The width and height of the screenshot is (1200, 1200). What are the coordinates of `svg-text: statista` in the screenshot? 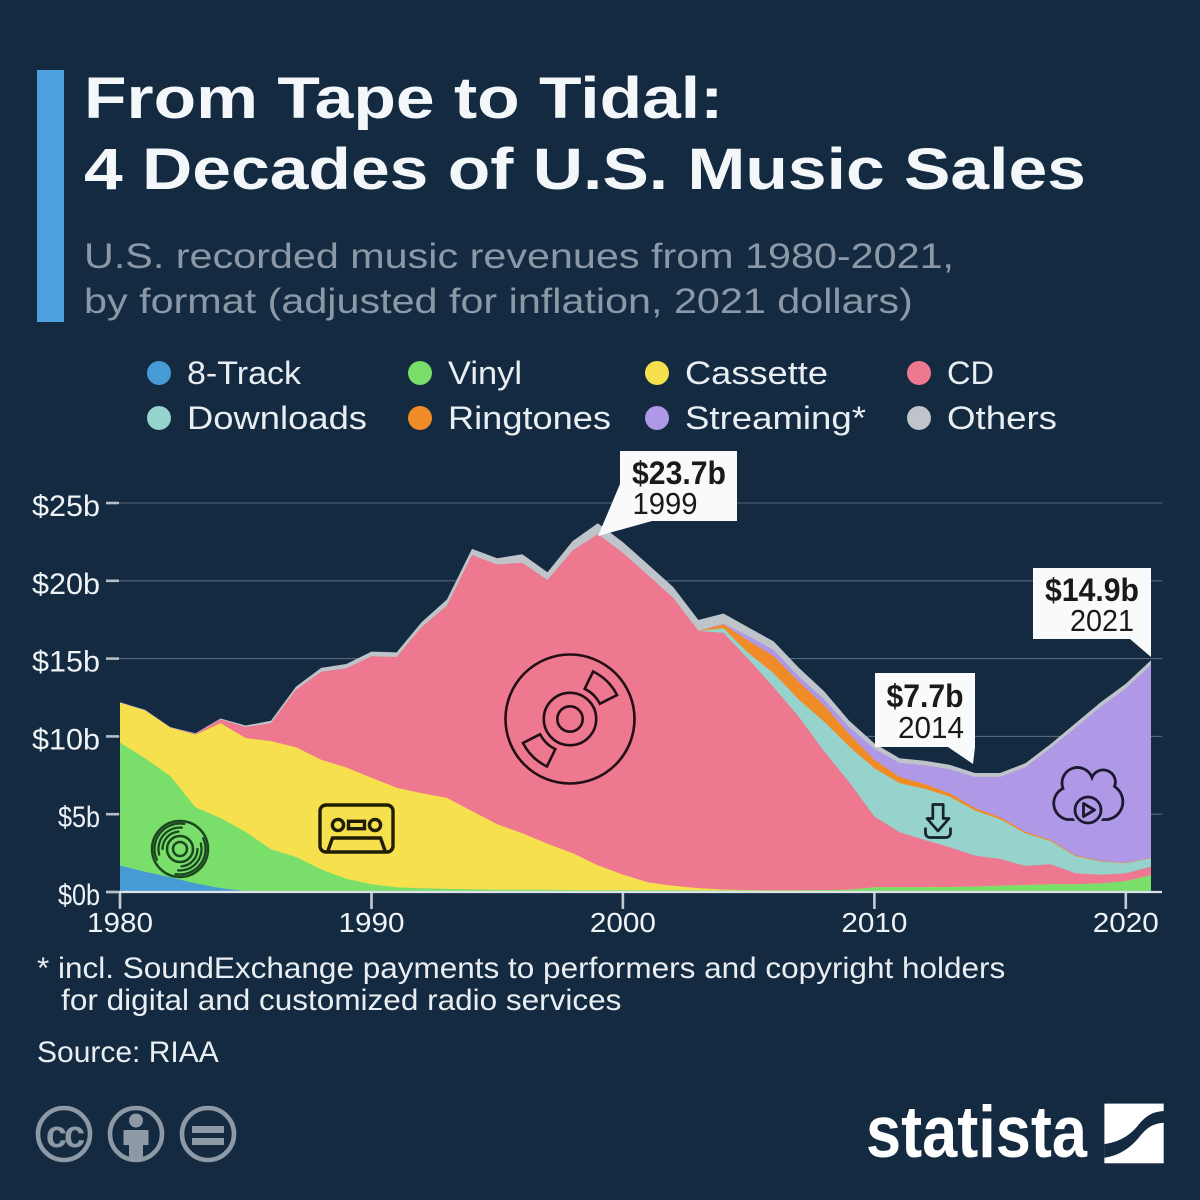 It's located at (977, 1135).